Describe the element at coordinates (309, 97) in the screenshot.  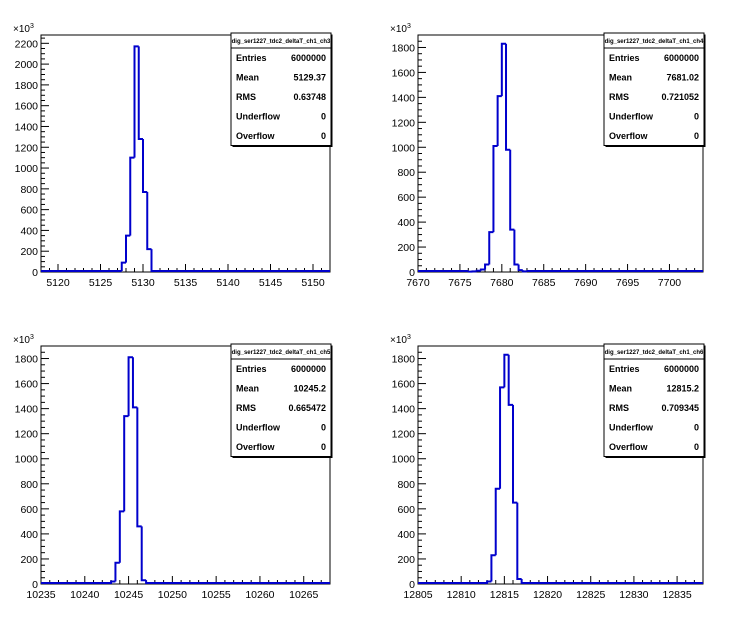
I see `stats-value-rms: 0.63748` at that location.